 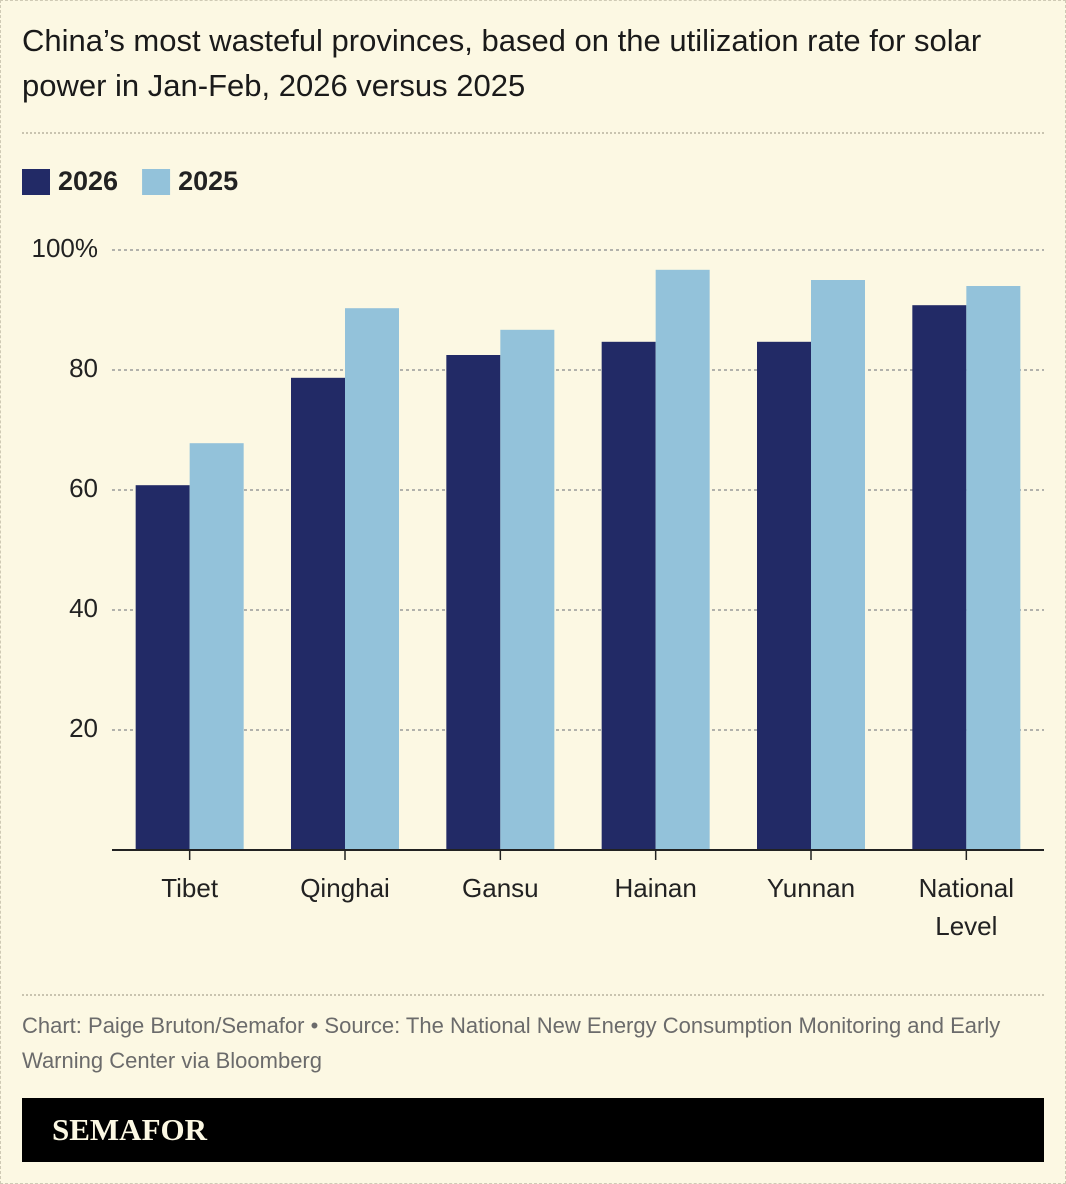 What do you see at coordinates (88, 181) in the screenshot?
I see `legend-label: 2026` at bounding box center [88, 181].